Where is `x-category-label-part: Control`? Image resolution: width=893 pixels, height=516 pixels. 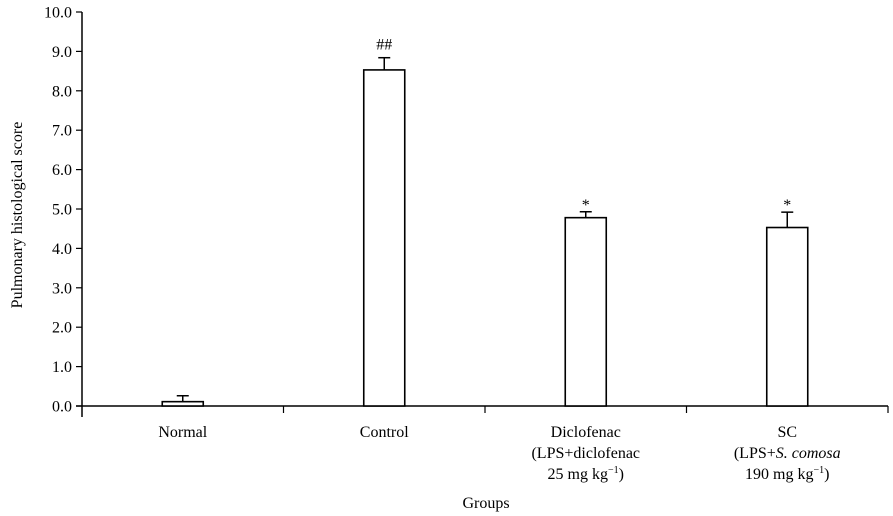 x-category-label-part: Control is located at coordinates (384, 432).